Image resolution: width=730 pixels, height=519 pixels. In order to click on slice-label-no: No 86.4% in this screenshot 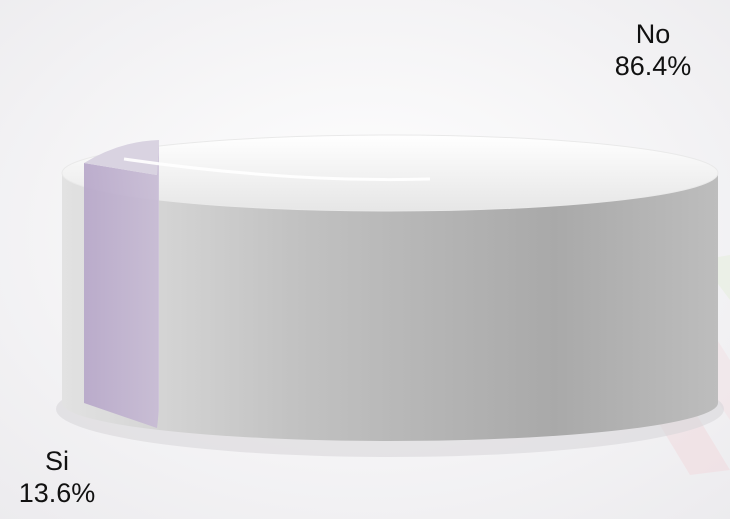, I will do `click(653, 50)`.